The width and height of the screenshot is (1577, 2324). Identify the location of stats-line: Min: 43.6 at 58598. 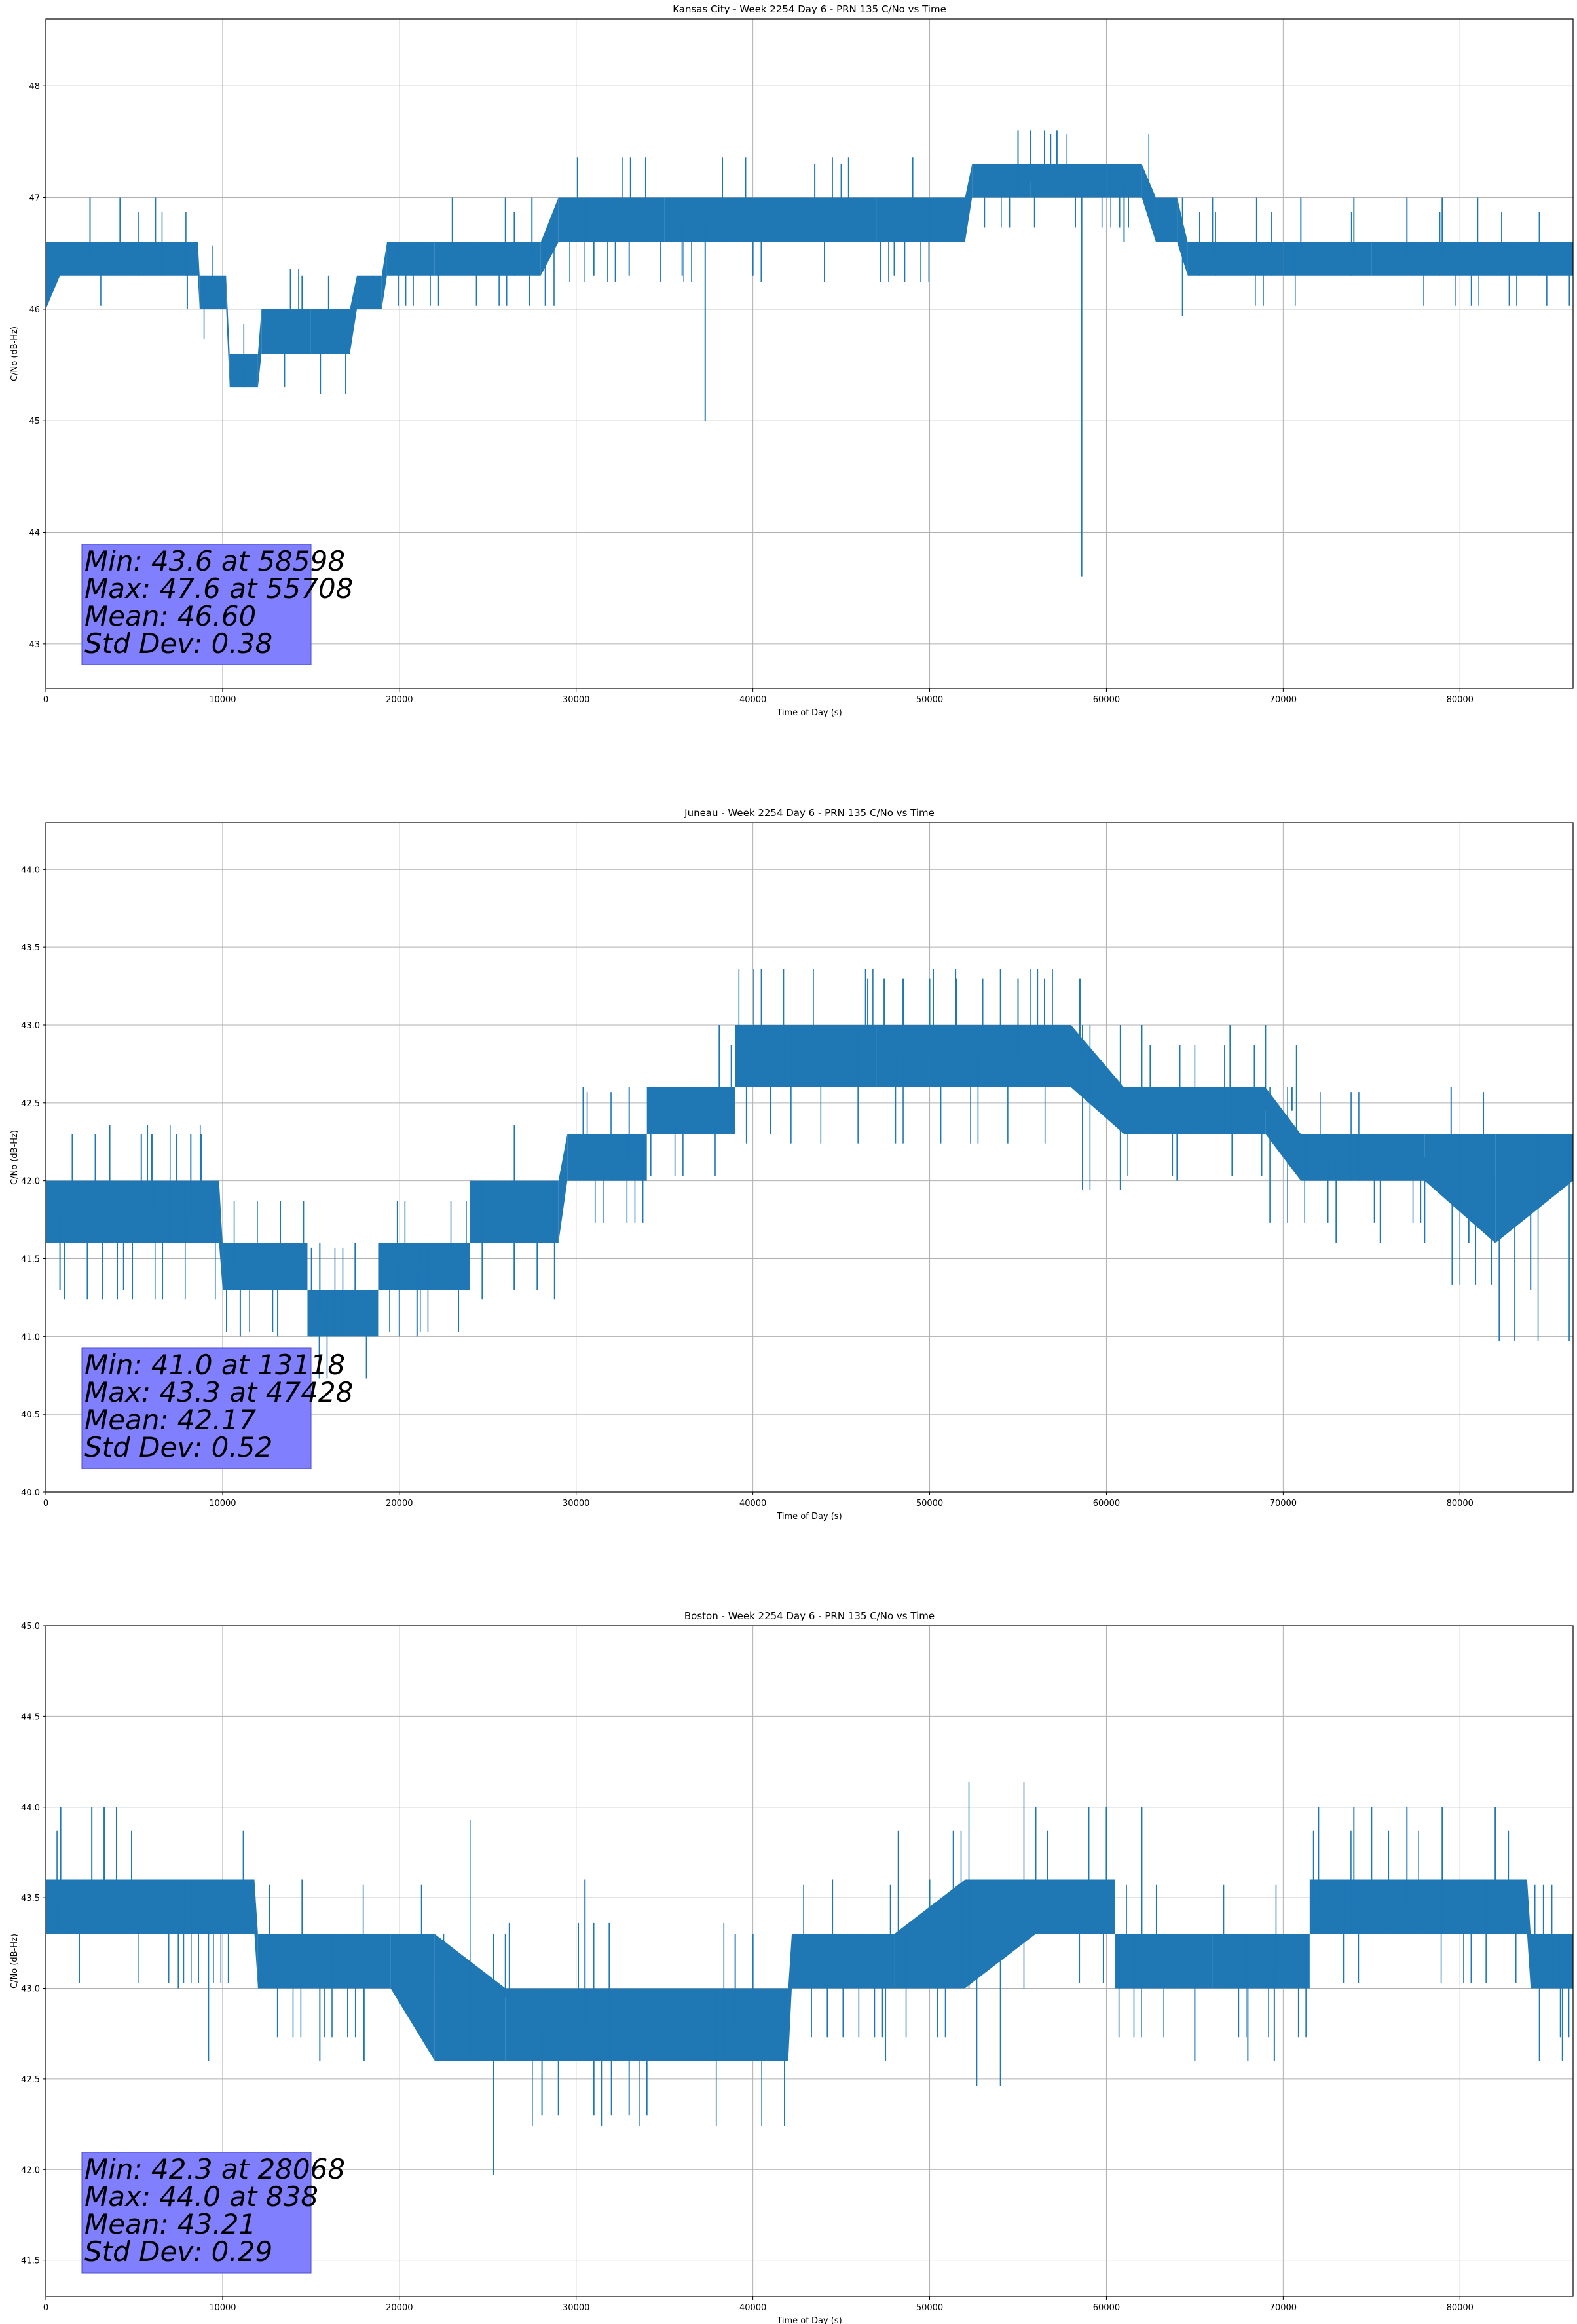
(214, 561).